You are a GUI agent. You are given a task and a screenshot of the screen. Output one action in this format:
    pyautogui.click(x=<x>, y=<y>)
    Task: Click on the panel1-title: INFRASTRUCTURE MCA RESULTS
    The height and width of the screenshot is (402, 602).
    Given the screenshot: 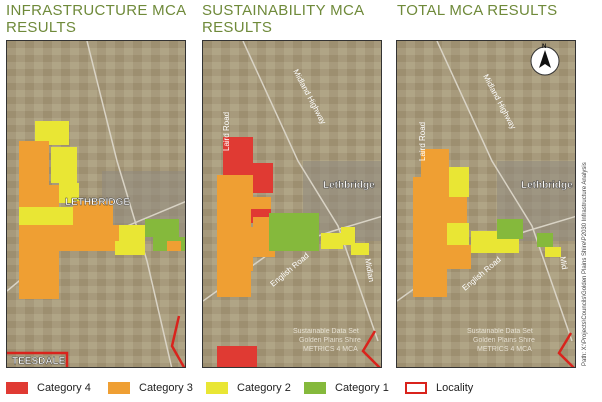 What is the action you would take?
    pyautogui.click(x=96, y=19)
    